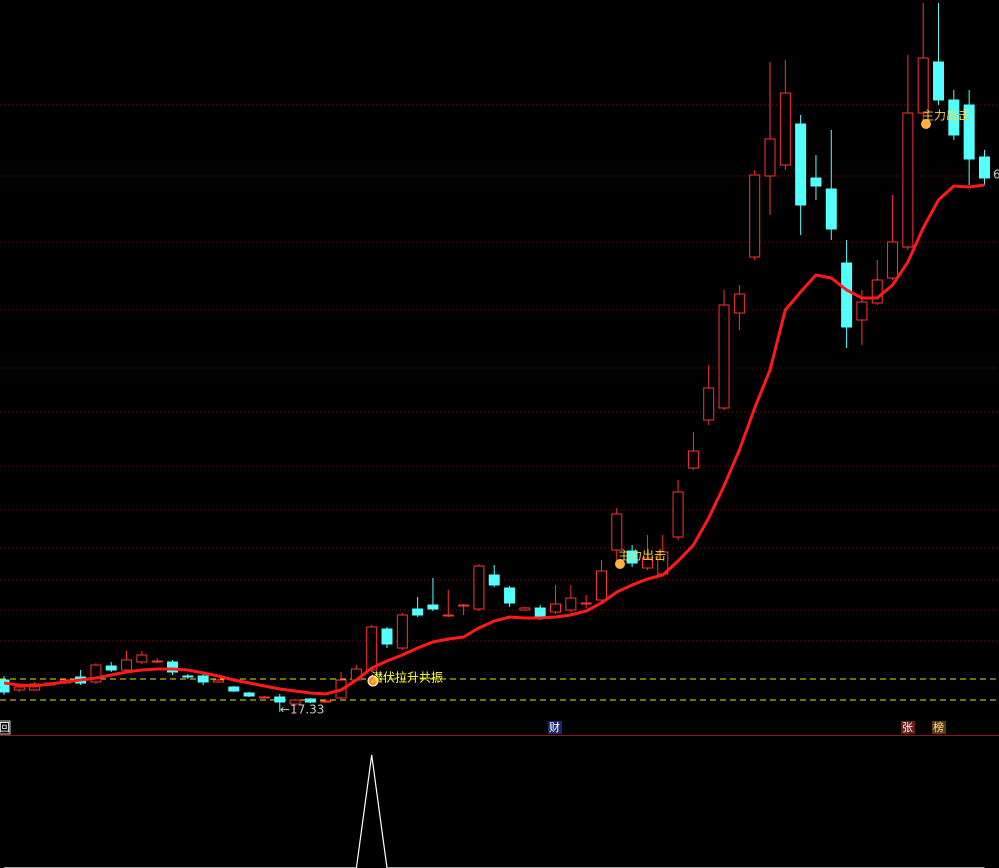  I want to click on annotation: 潜伏拉升共振, so click(407, 677).